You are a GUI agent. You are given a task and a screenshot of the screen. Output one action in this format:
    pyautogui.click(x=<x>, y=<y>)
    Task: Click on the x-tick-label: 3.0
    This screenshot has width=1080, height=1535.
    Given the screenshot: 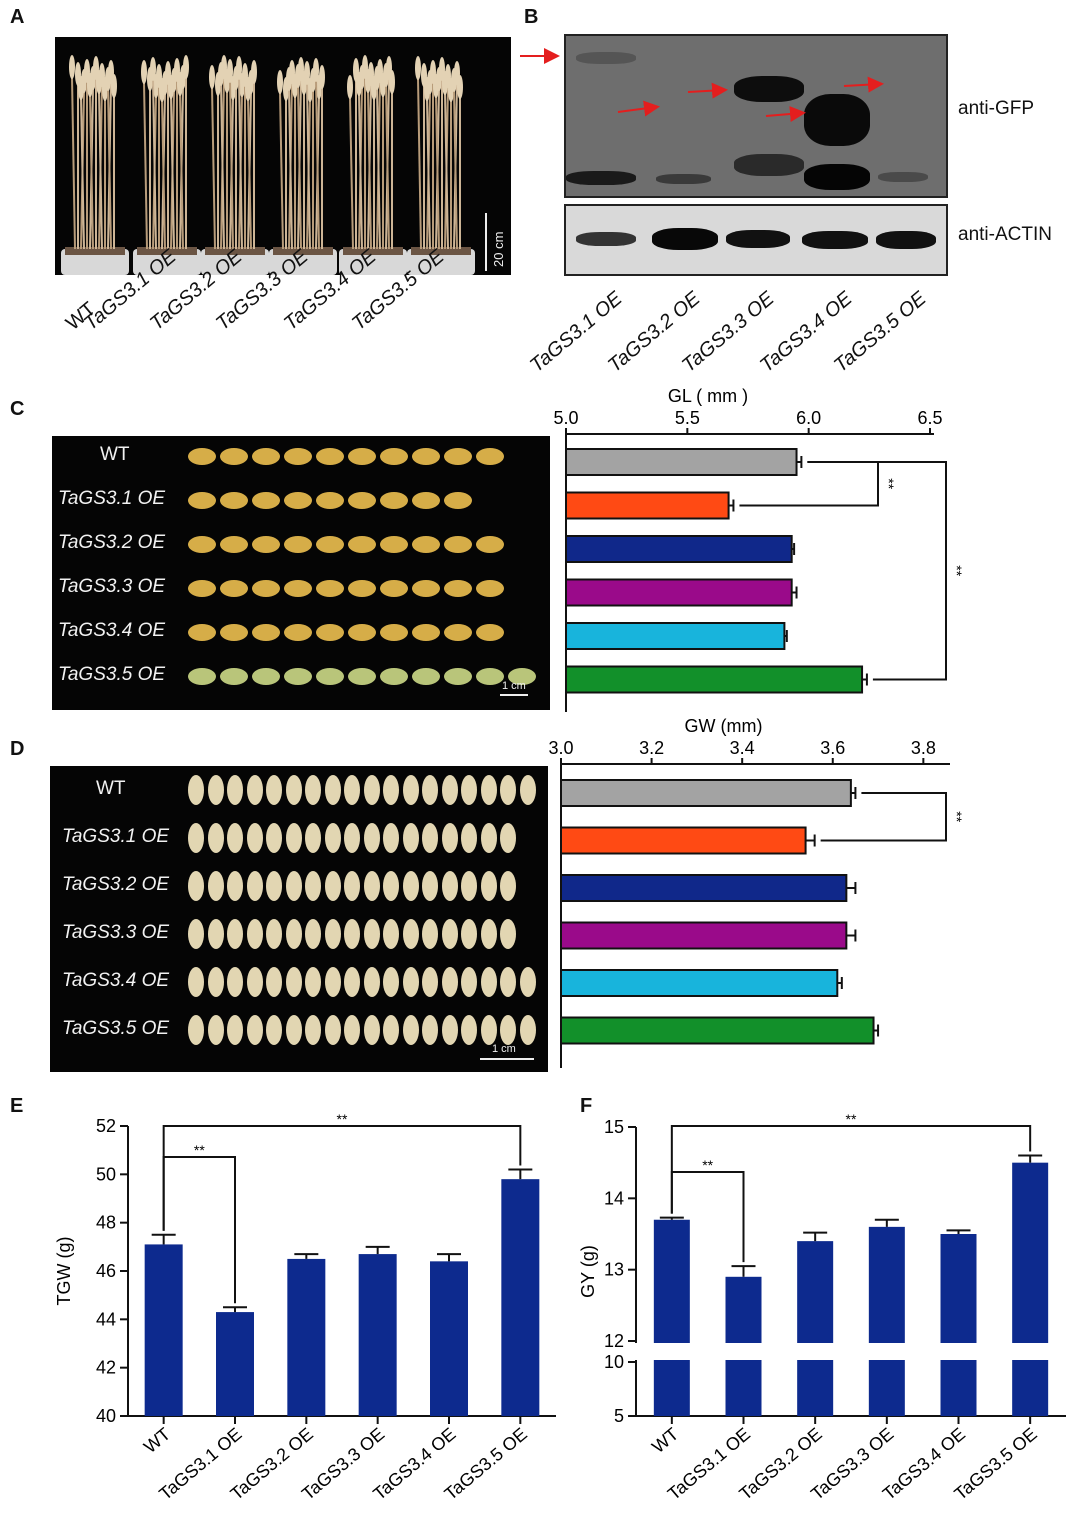 What is the action you would take?
    pyautogui.click(x=560, y=748)
    